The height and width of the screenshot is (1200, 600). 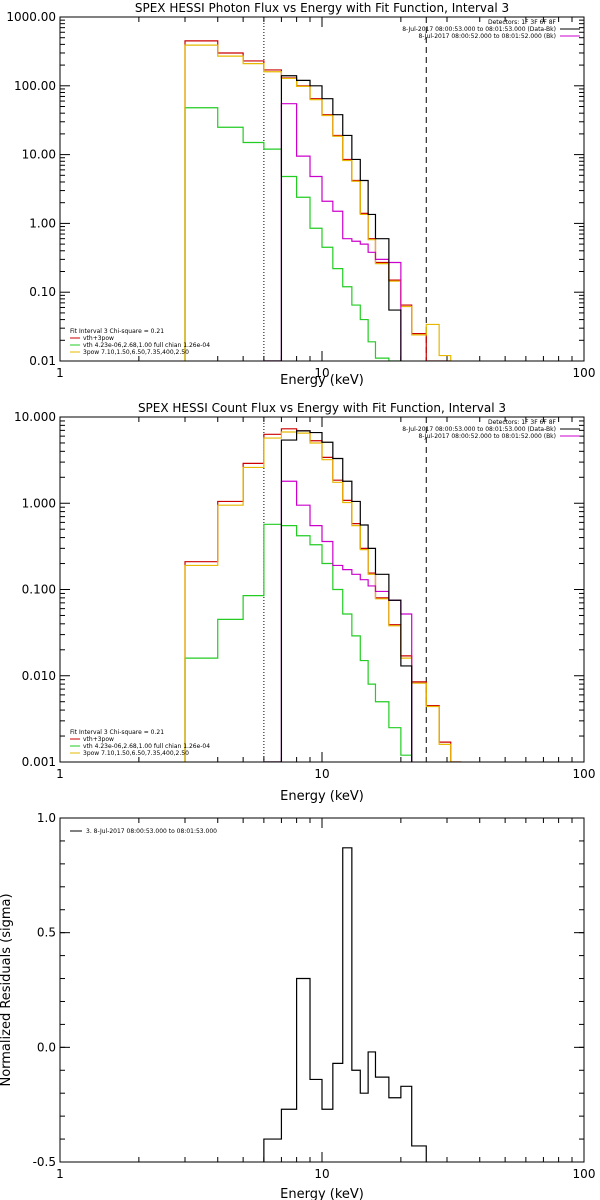 What do you see at coordinates (44, 1162) in the screenshot?
I see `y-tick-label: -0.5` at bounding box center [44, 1162].